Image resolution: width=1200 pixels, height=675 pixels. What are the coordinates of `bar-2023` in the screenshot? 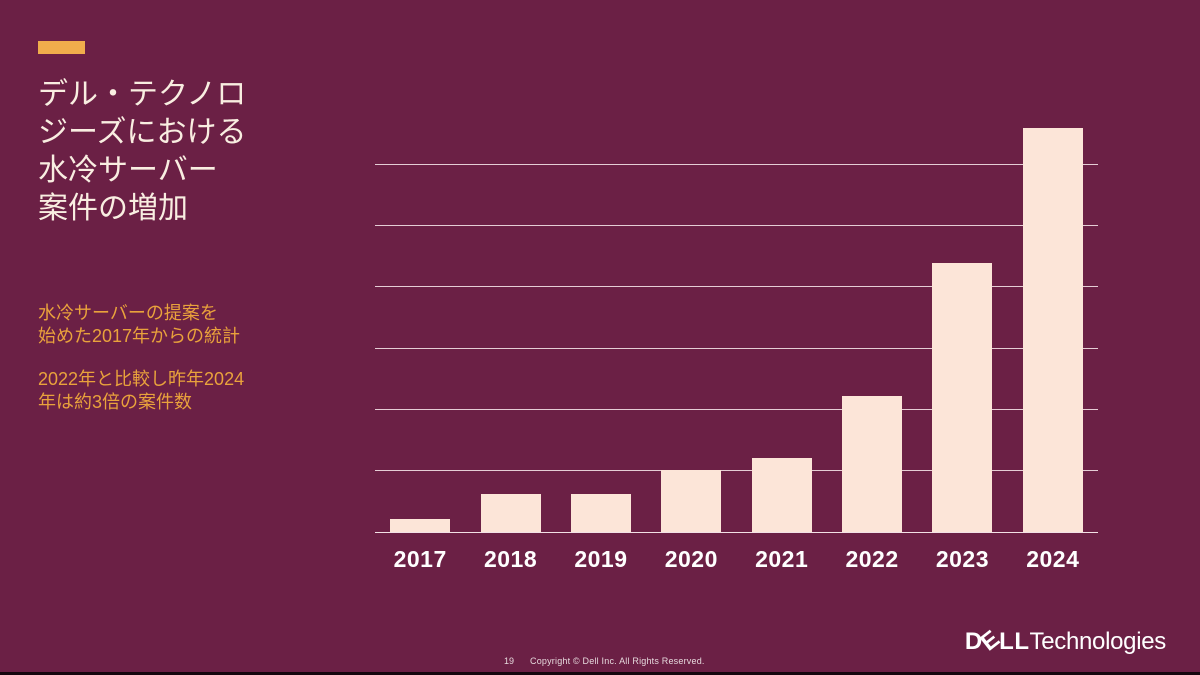 It's located at (962, 397).